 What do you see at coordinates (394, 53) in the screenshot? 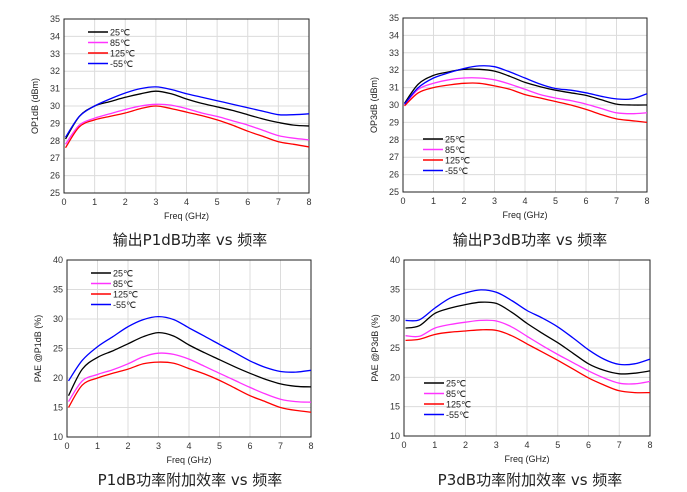
I see `y-tick-label: 33` at bounding box center [394, 53].